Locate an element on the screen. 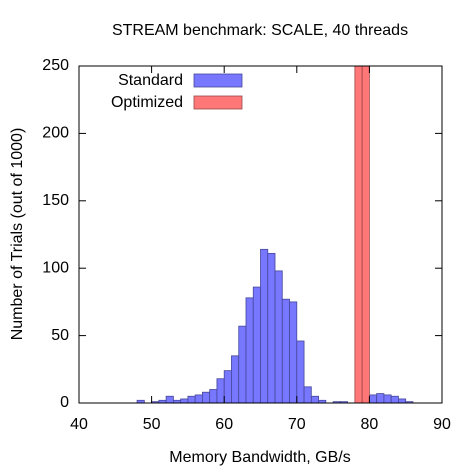  x-tick-label: 40 is located at coordinates (79, 424).